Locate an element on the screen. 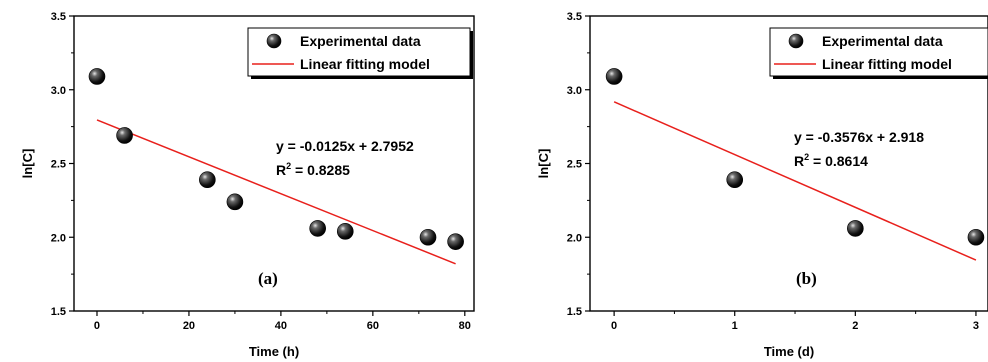  x-axis-title: Time (d) is located at coordinates (789, 351).